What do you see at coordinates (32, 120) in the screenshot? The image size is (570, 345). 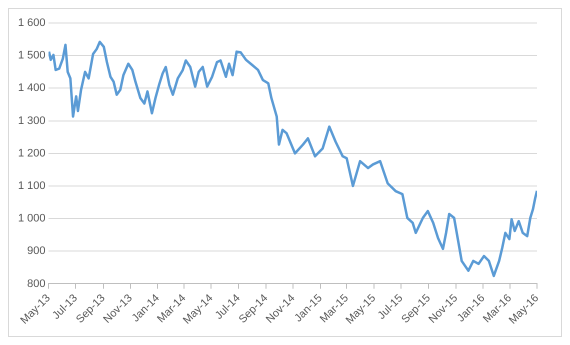 I see `y-tick-label: 1 300` at bounding box center [32, 120].